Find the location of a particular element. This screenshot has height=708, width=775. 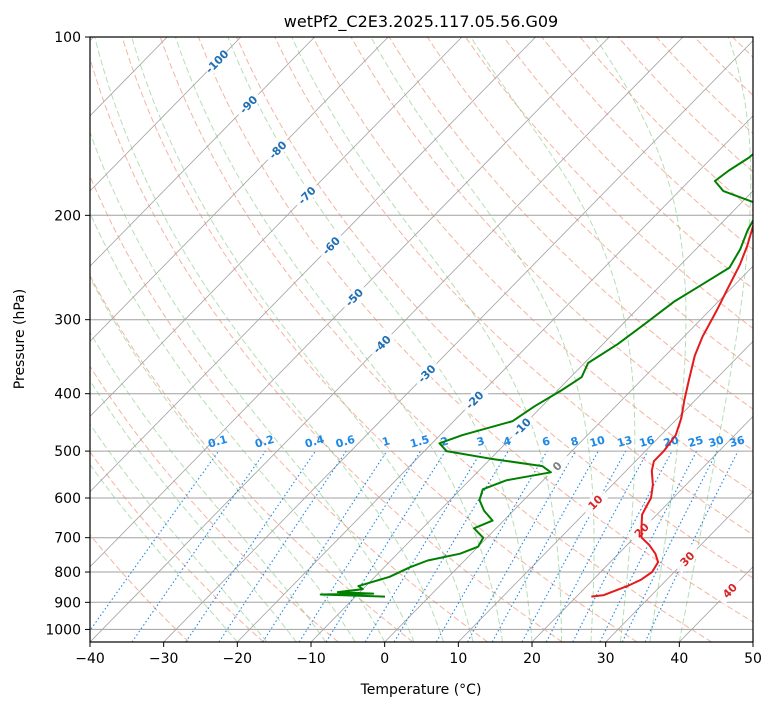

mixing-ratio-label: 13 is located at coordinates (625, 441).